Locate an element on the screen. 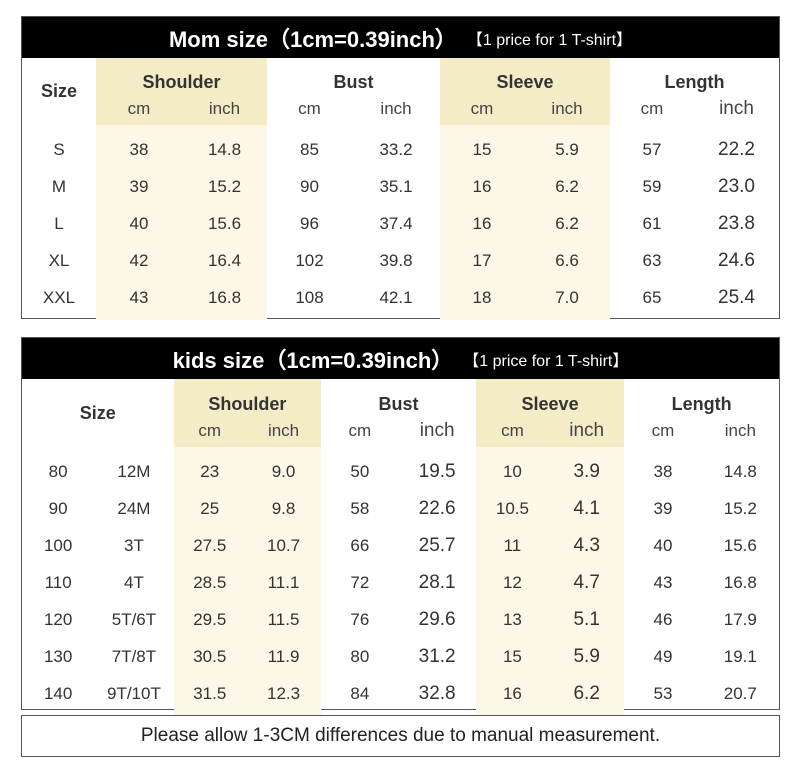  table-row: XL 42 16.4 102 39.8 17 6.6 63 24.6 is located at coordinates (400, 260).